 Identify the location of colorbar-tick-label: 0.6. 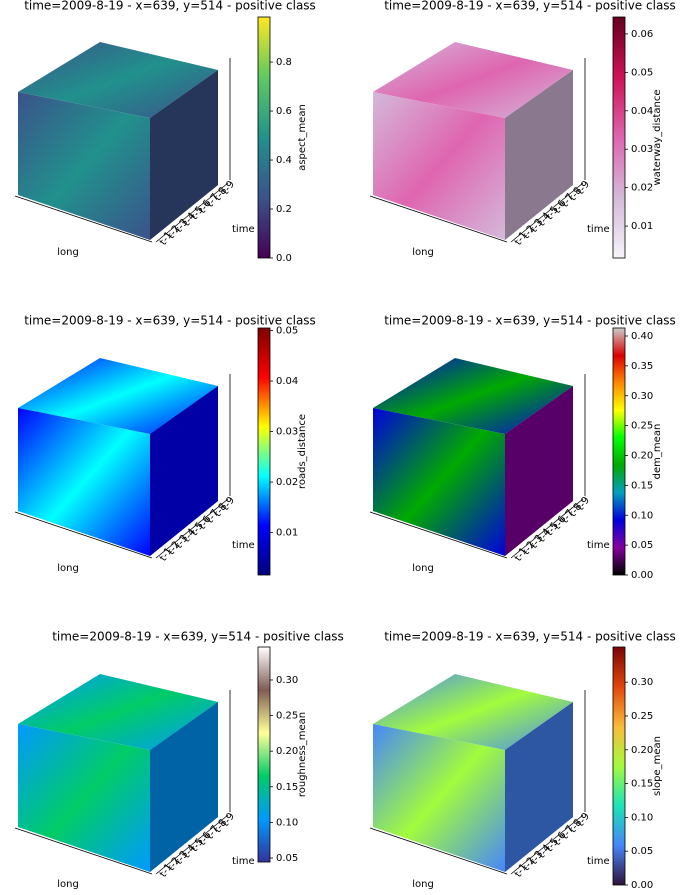
(284, 111).